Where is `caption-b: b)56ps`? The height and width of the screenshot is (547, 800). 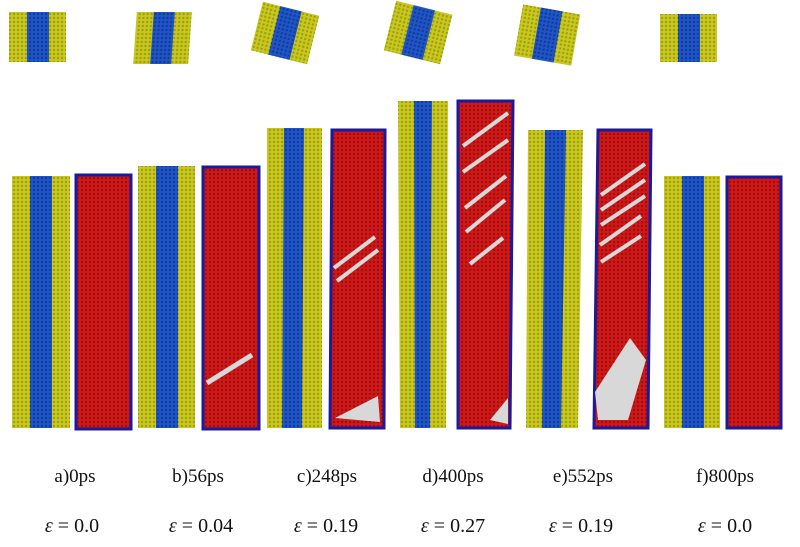 caption-b: b)56ps is located at coordinates (198, 476).